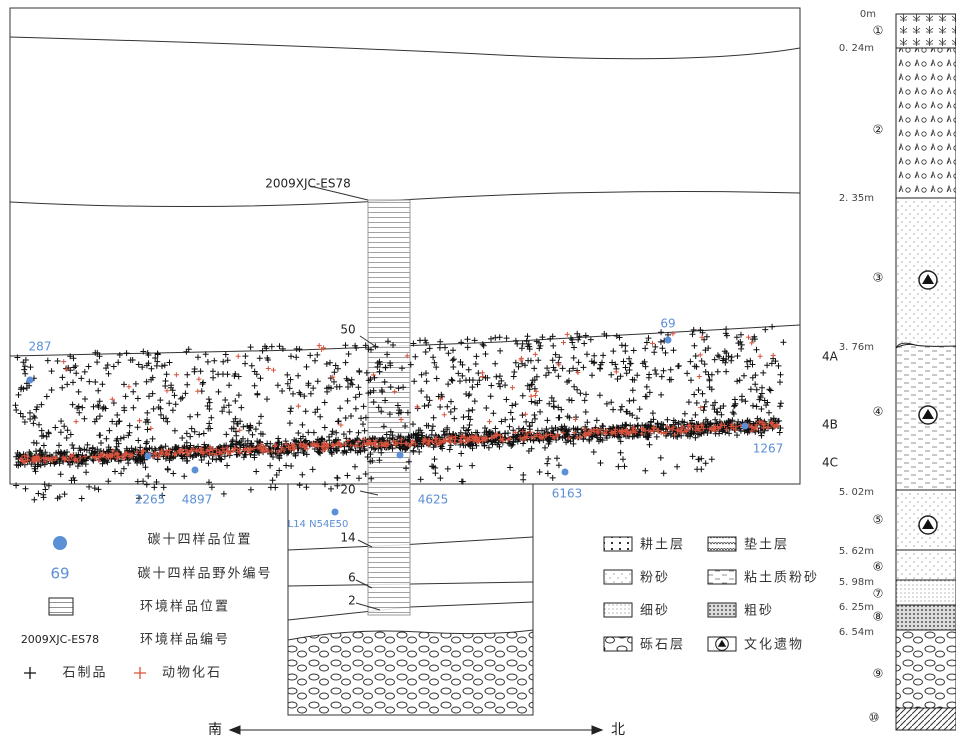 The image size is (956, 742). I want to click on env-sample-column, so click(389, 407).